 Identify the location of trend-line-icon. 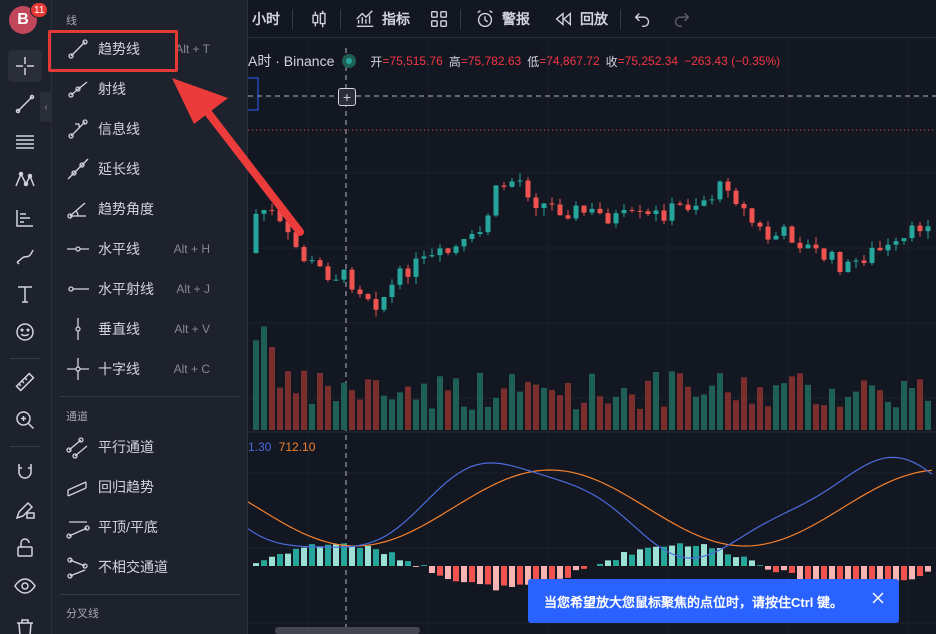
(25, 104).